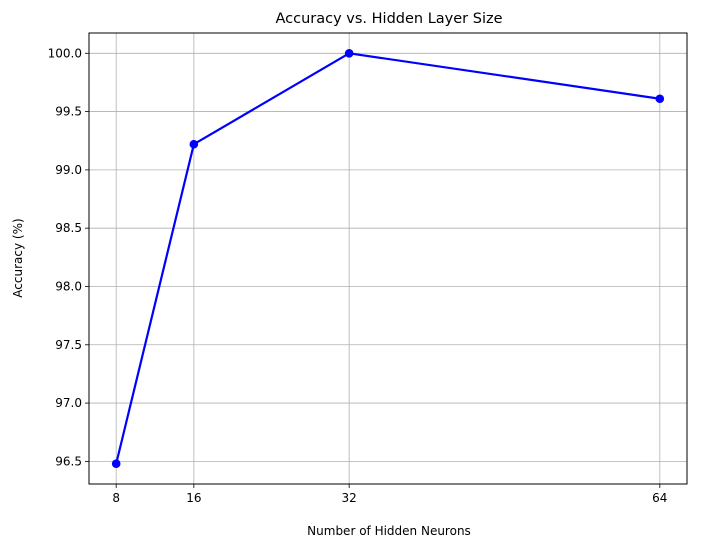 The height and width of the screenshot is (551, 708). Describe the element at coordinates (388, 19) in the screenshot. I see `chart-title: Accuracy vs. Hidden Layer Size` at that location.